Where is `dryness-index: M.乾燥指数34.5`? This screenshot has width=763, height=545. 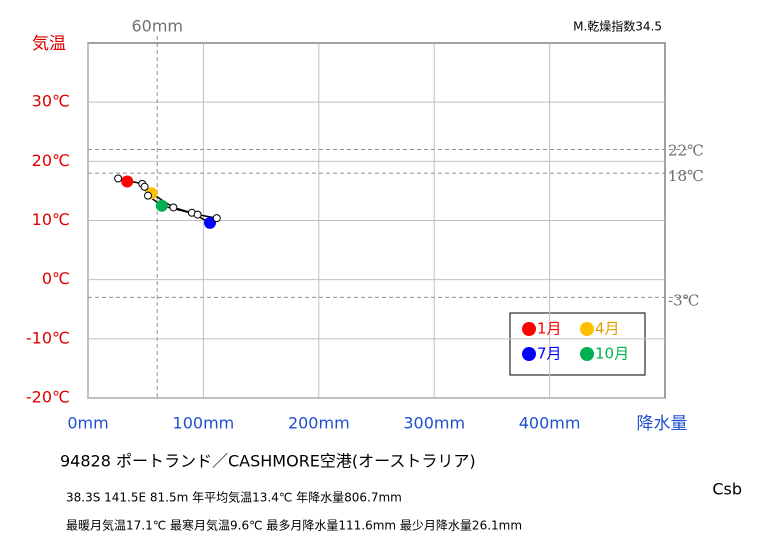
dryness-index: M.乾燥指数34.5 is located at coordinates (617, 26).